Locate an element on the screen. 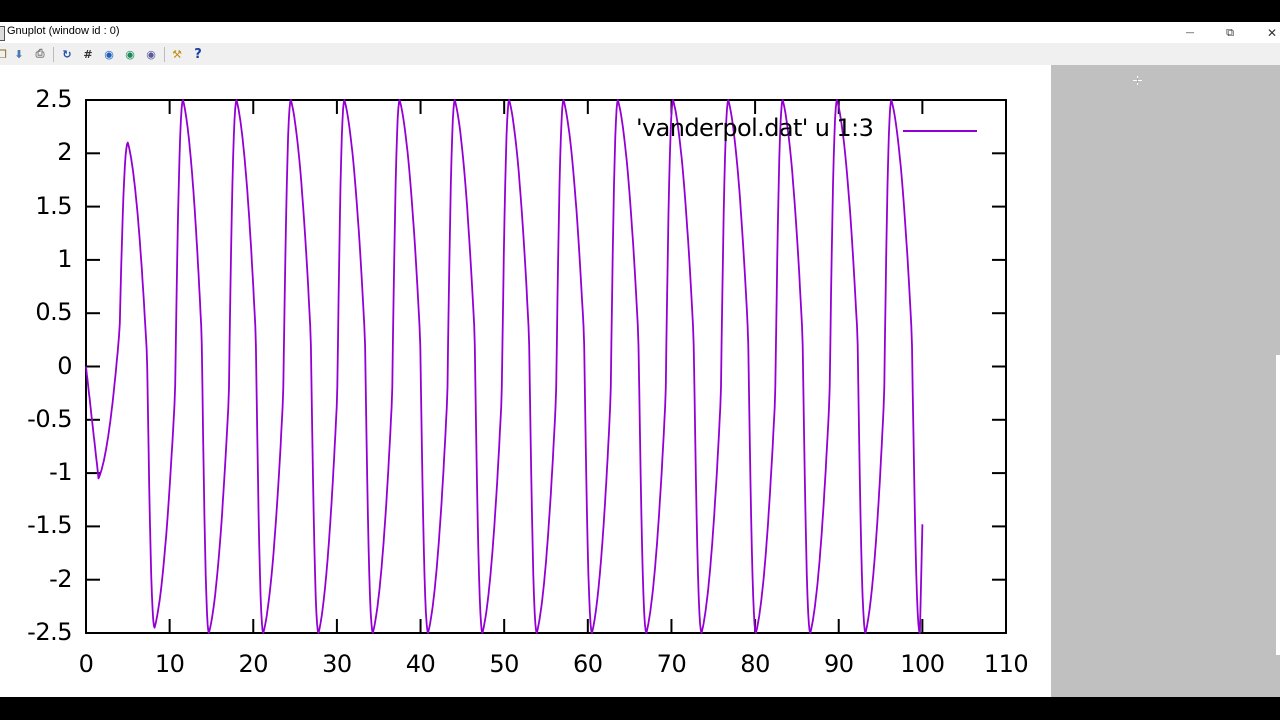  toolbar: ❐ ⬇ ⎙ ↻ # ◉ ◉ ◉ ⚒ ? is located at coordinates (640, 54).